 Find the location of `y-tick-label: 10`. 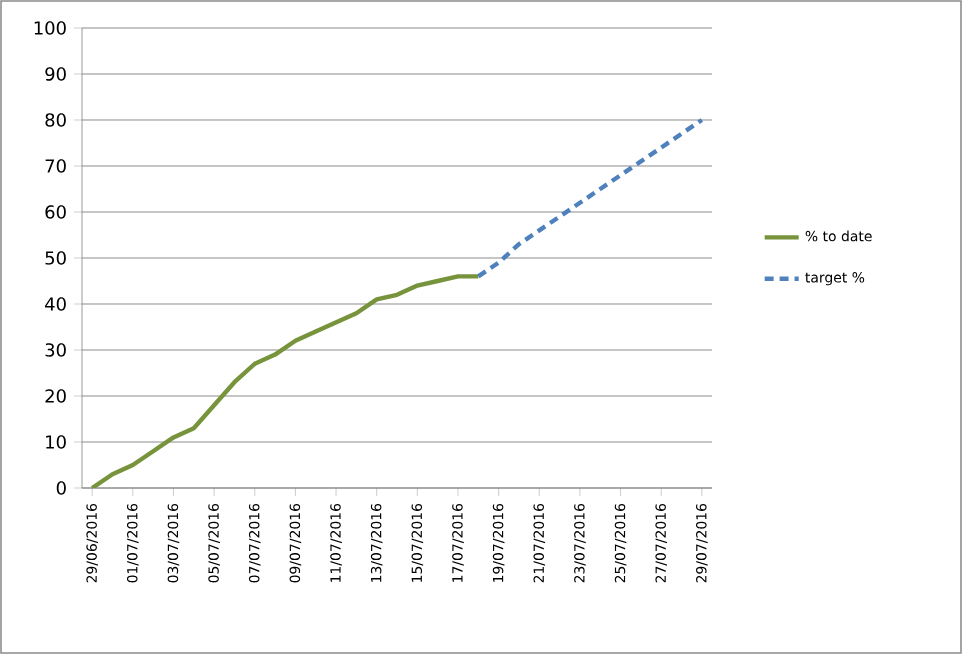

y-tick-label: 10 is located at coordinates (56, 442).